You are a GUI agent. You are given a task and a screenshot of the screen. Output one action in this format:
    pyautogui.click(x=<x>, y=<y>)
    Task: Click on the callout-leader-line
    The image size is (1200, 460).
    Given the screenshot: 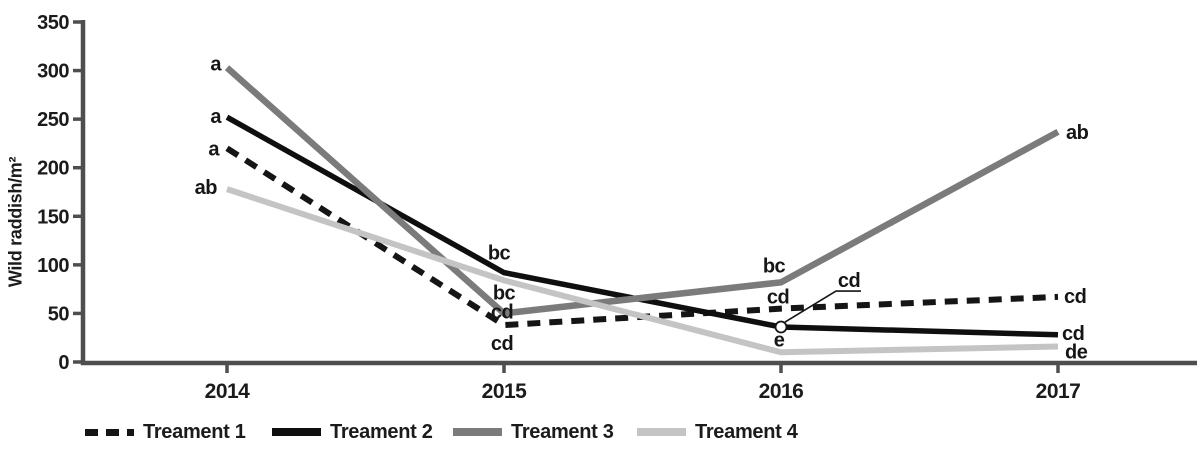 What is the action you would take?
    pyautogui.click(x=822, y=306)
    